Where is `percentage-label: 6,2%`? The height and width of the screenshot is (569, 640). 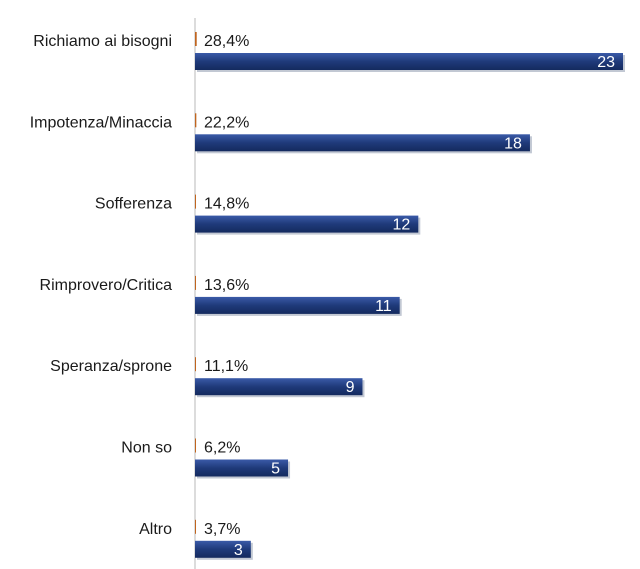 percentage-label: 6,2% is located at coordinates (222, 448).